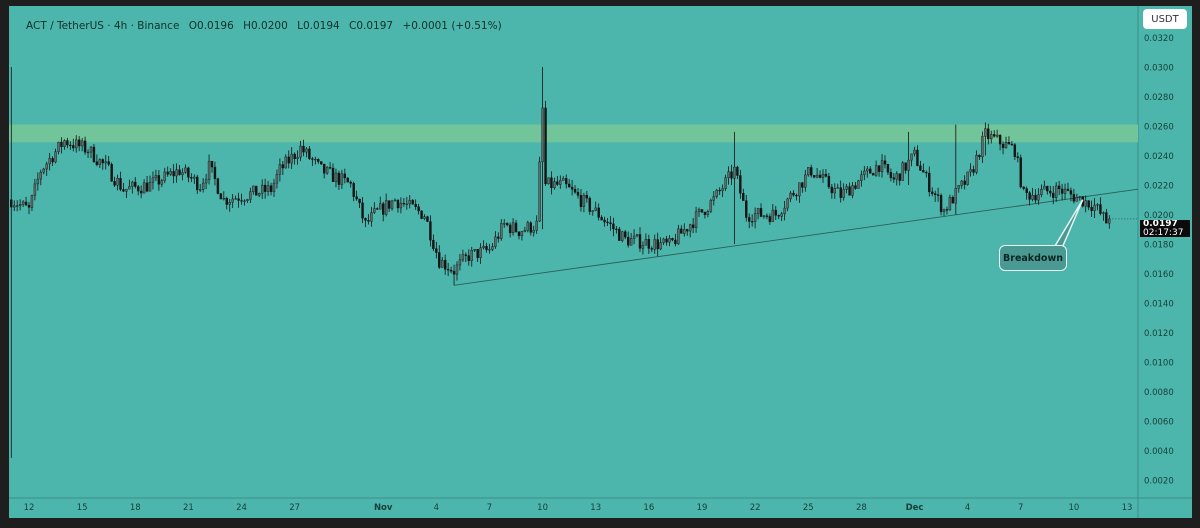  Describe the element at coordinates (1159, 423) in the screenshot. I see `y-tick-label: 0.0060` at that location.